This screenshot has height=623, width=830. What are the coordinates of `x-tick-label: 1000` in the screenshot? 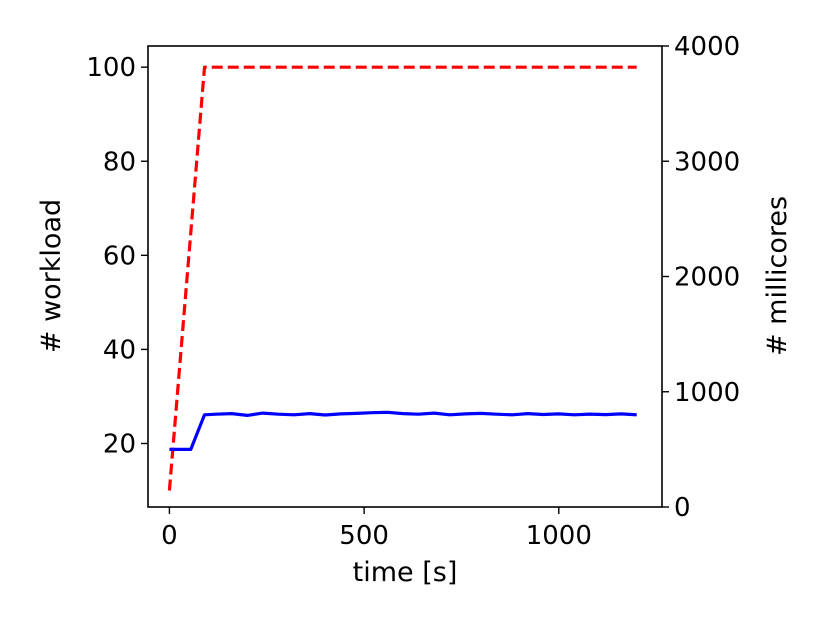 It's located at (559, 536).